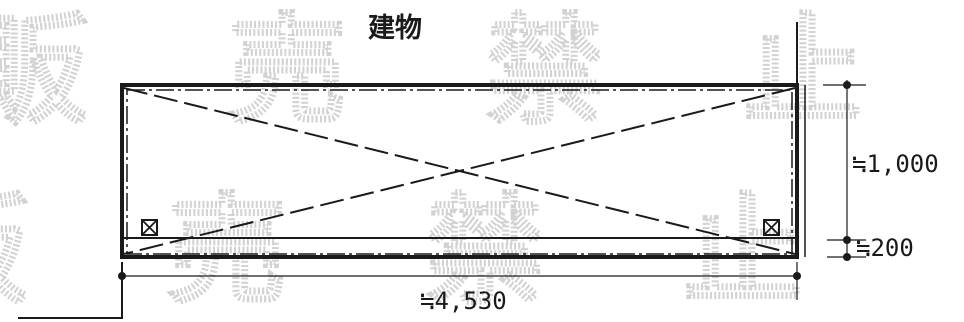  I want to click on dim-node-top, so click(847, 85).